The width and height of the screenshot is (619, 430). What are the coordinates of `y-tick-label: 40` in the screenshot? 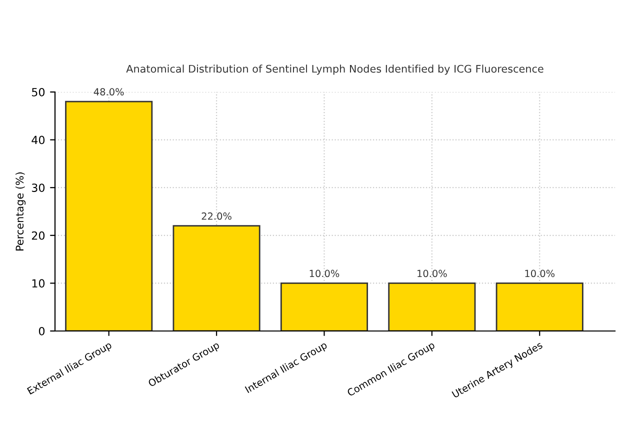 It's located at (38, 140).